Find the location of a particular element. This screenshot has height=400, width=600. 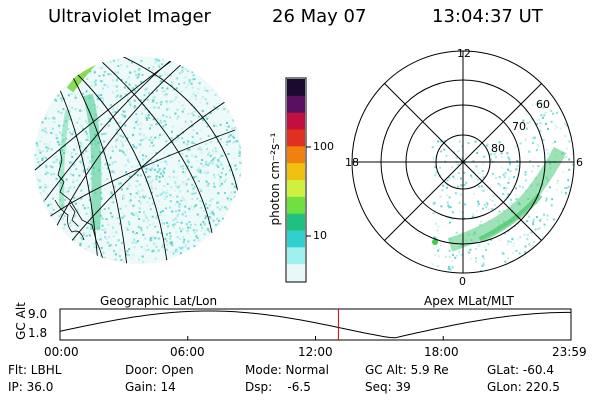

gc-alt-ytick-min: 1.8 is located at coordinates (38, 333).